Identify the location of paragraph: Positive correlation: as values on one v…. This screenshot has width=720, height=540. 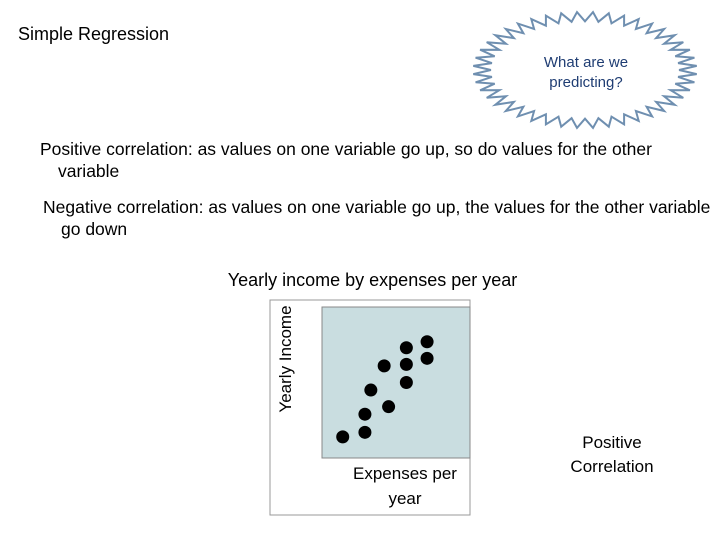
(346, 160).